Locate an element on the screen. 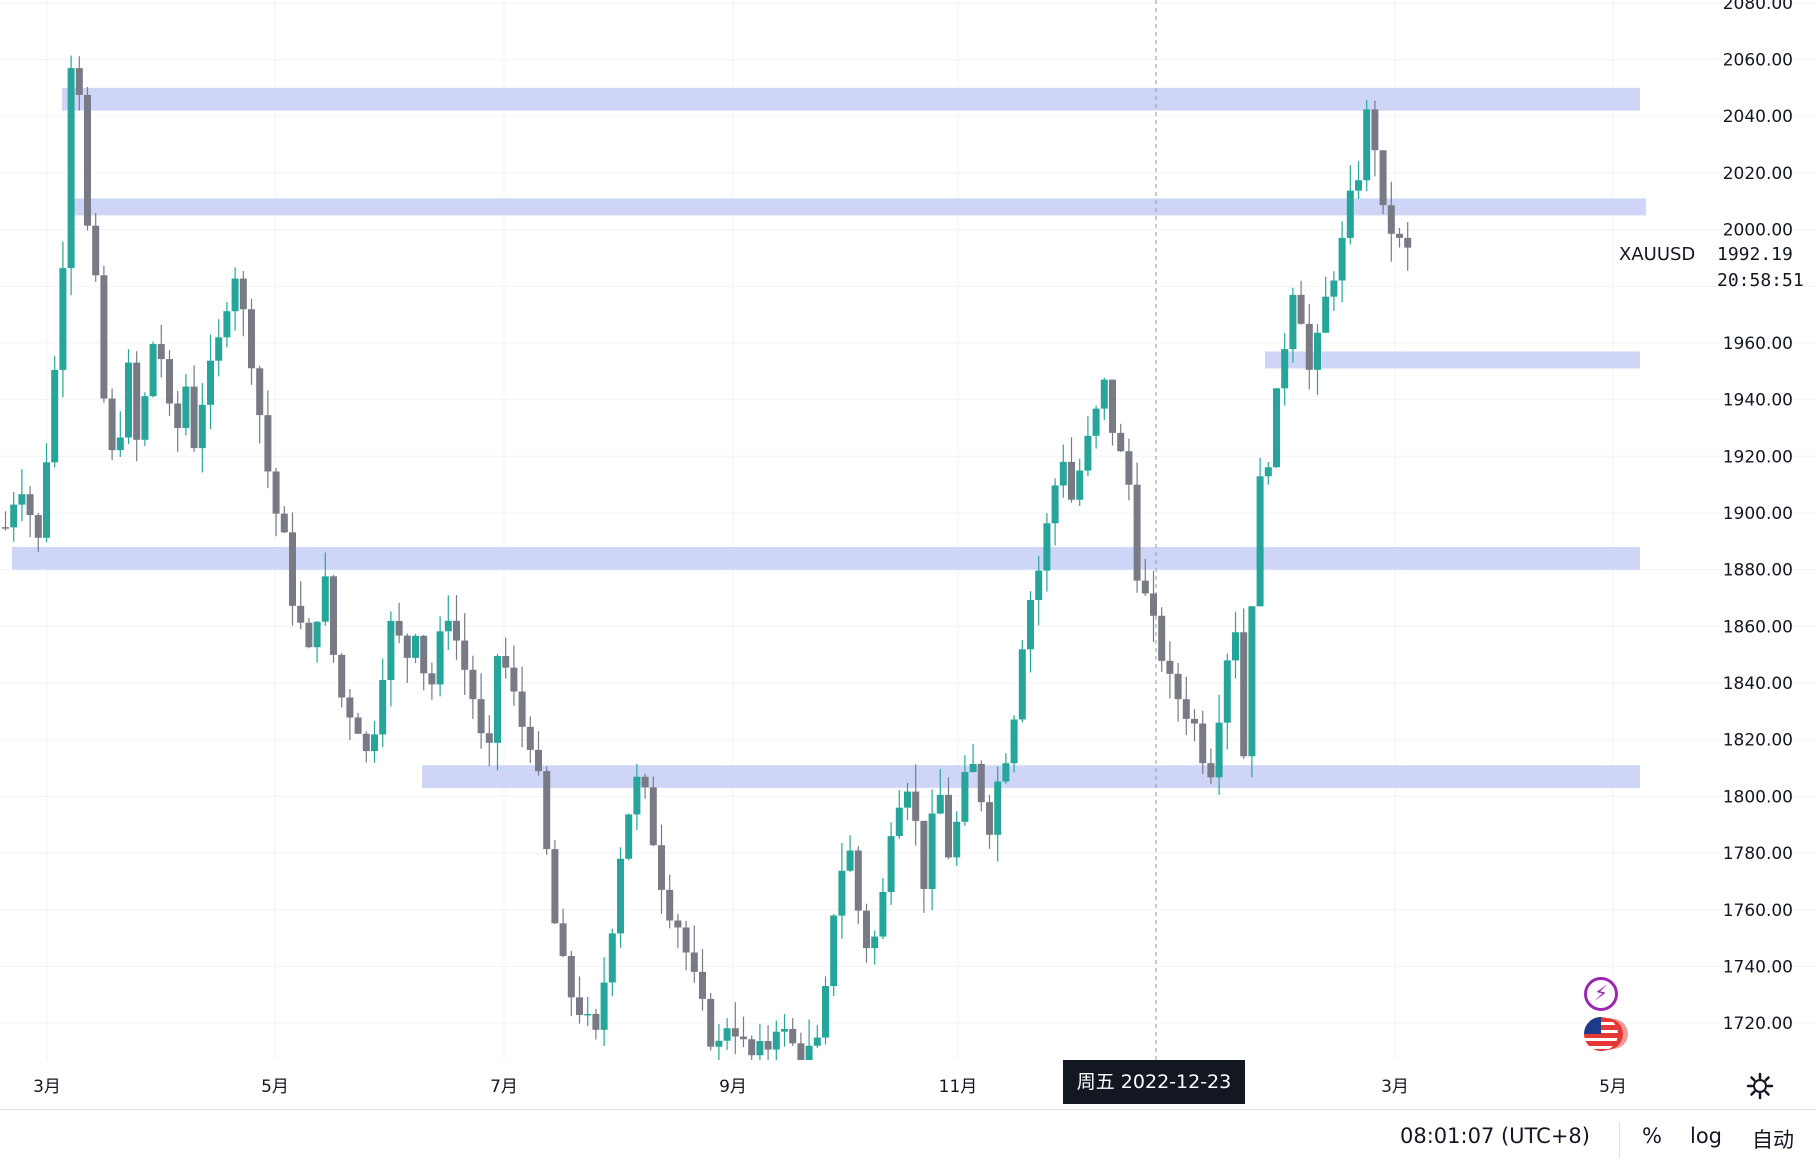 This screenshot has width=1816, height=1170. price-tick-label: 1720.00 is located at coordinates (1758, 1024).